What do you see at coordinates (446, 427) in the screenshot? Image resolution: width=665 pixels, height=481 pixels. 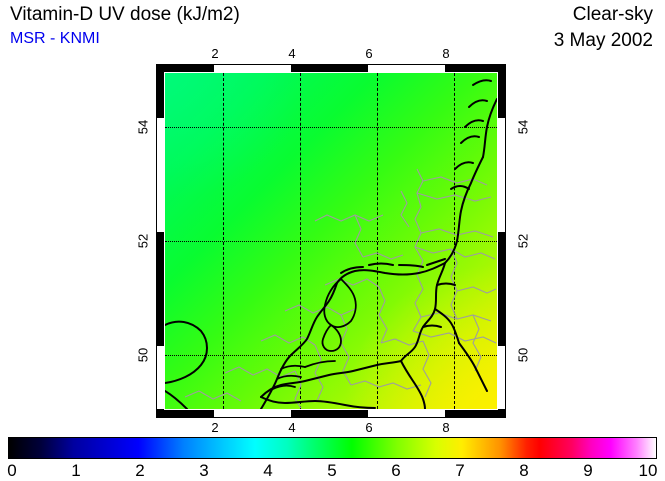 I see `tick-lon-bottom-8: 8` at bounding box center [446, 427].